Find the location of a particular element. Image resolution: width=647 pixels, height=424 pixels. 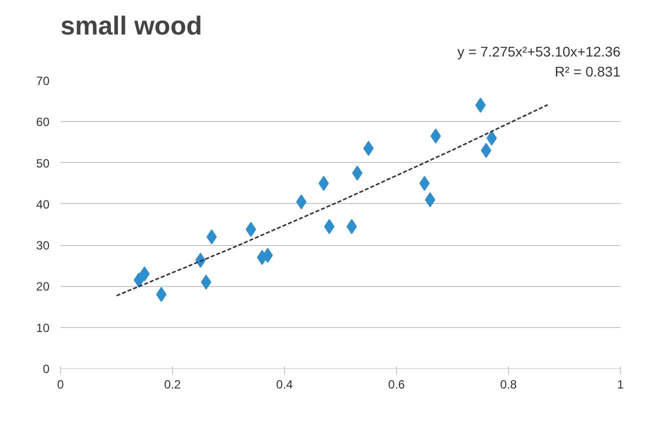

y-tick-label: 40 is located at coordinates (43, 204).